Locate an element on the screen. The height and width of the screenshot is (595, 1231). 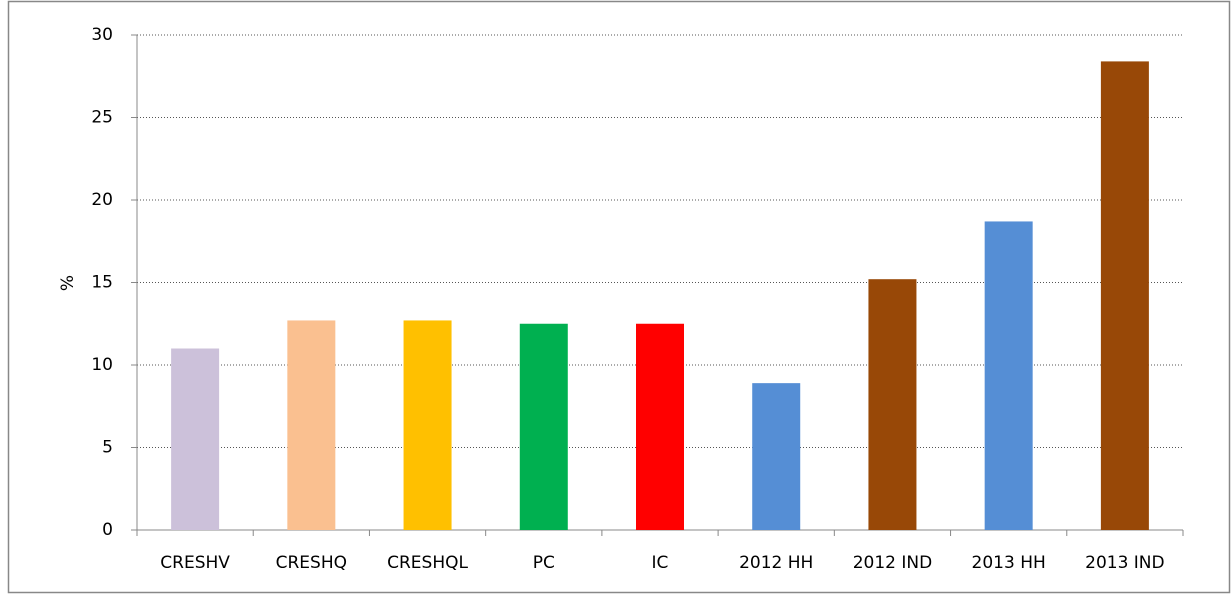
x-tick-label: 2013 IND is located at coordinates (1125, 563).